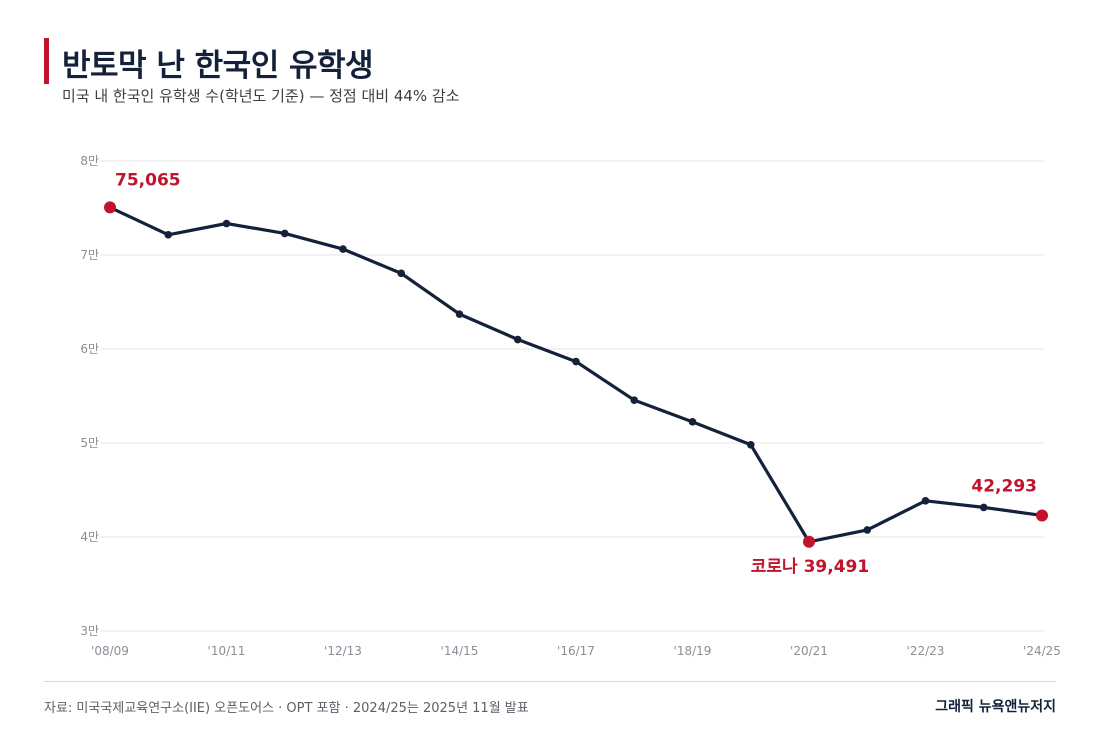 The height and width of the screenshot is (733, 1100). What do you see at coordinates (926, 651) in the screenshot?
I see `x-tick-label: '22/23` at bounding box center [926, 651].